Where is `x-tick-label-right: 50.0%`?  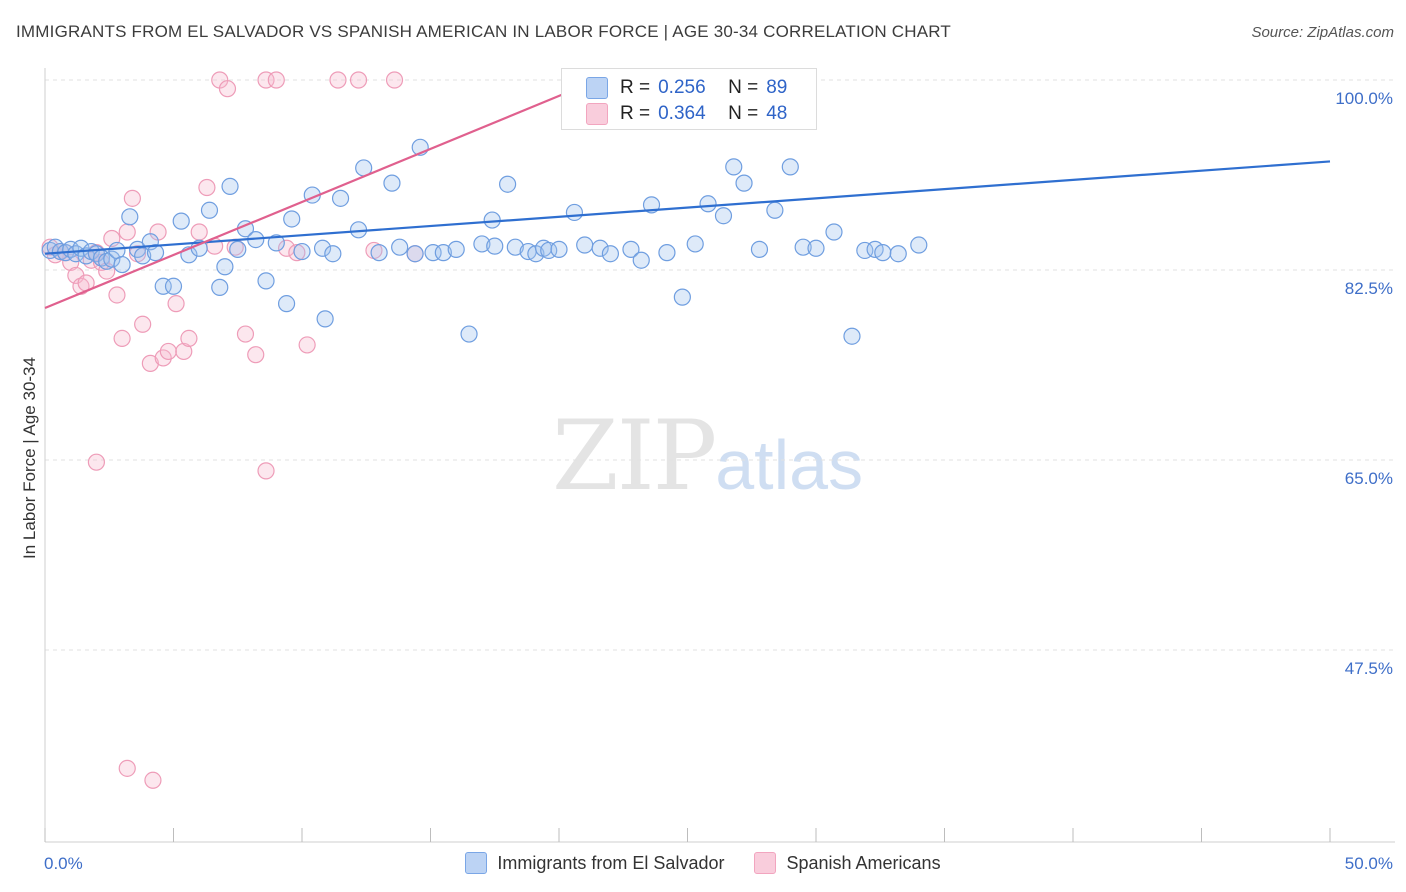 x-tick-label-right: 50.0% is located at coordinates (1369, 863).